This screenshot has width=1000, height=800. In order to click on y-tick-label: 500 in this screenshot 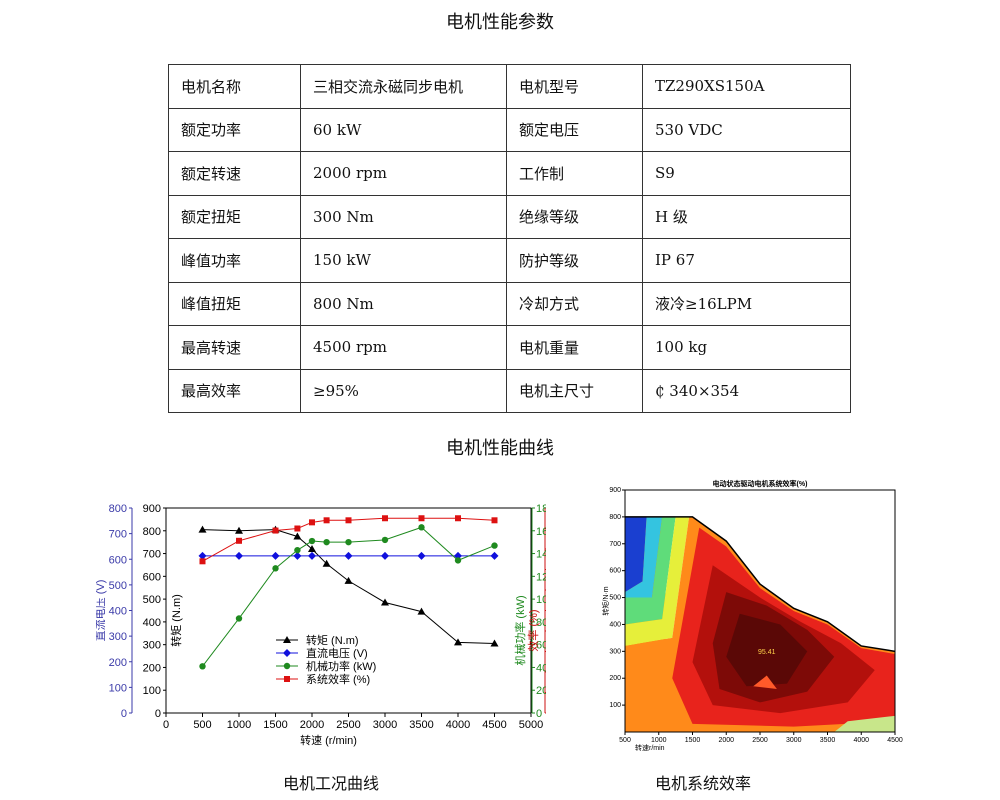, I will do `click(118, 586)`.